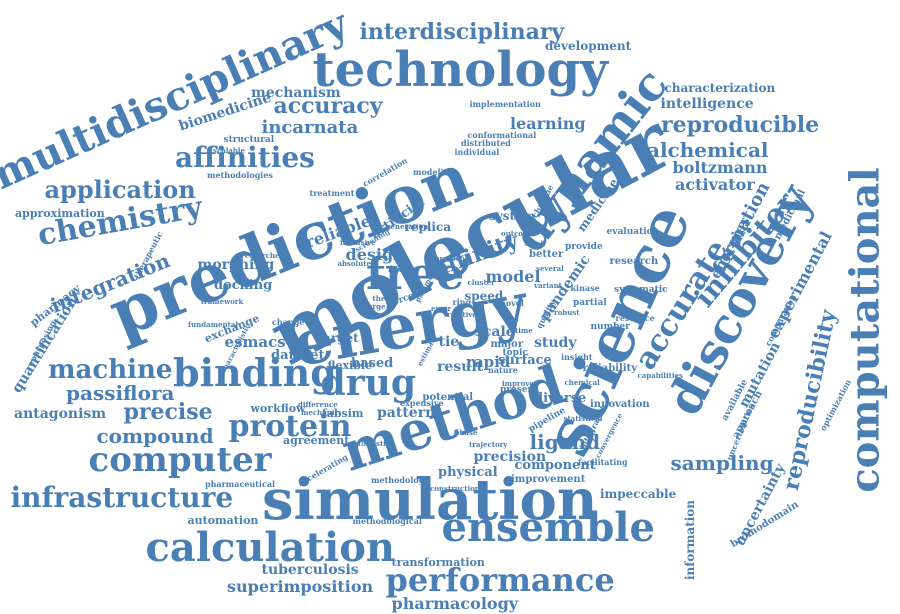  Describe the element at coordinates (255, 341) in the screenshot. I see `word-esmacs: esmacs` at that location.